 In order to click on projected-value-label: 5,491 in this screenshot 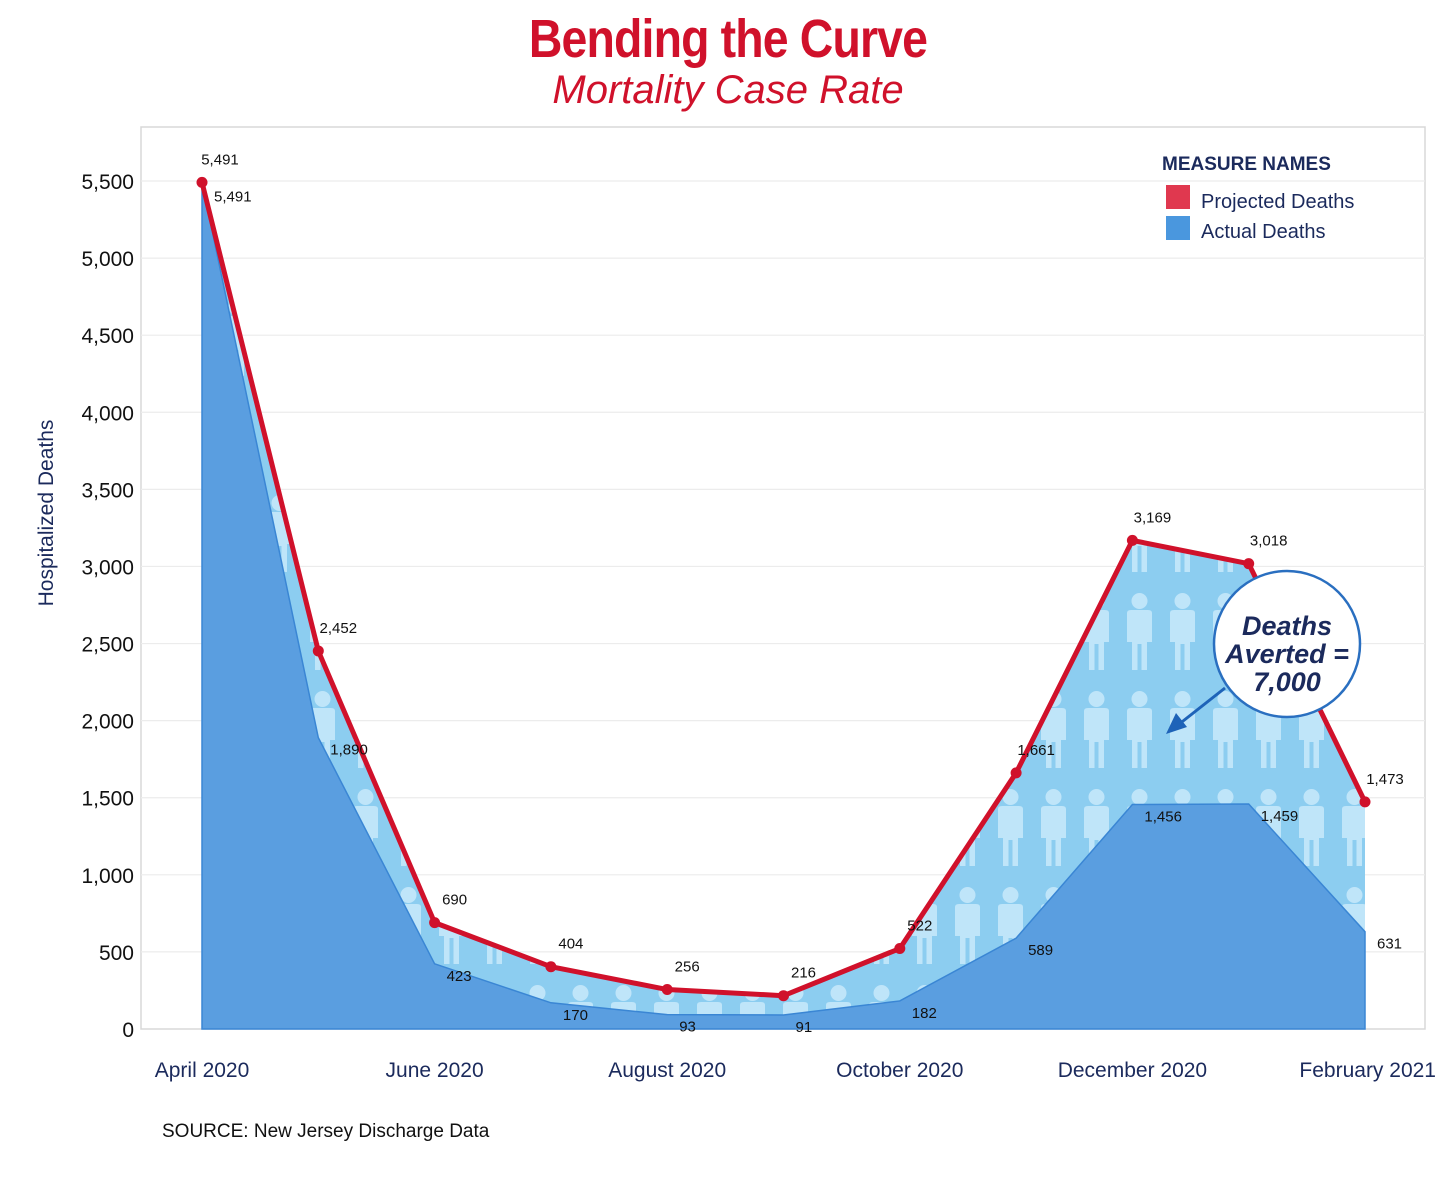, I will do `click(220, 159)`.